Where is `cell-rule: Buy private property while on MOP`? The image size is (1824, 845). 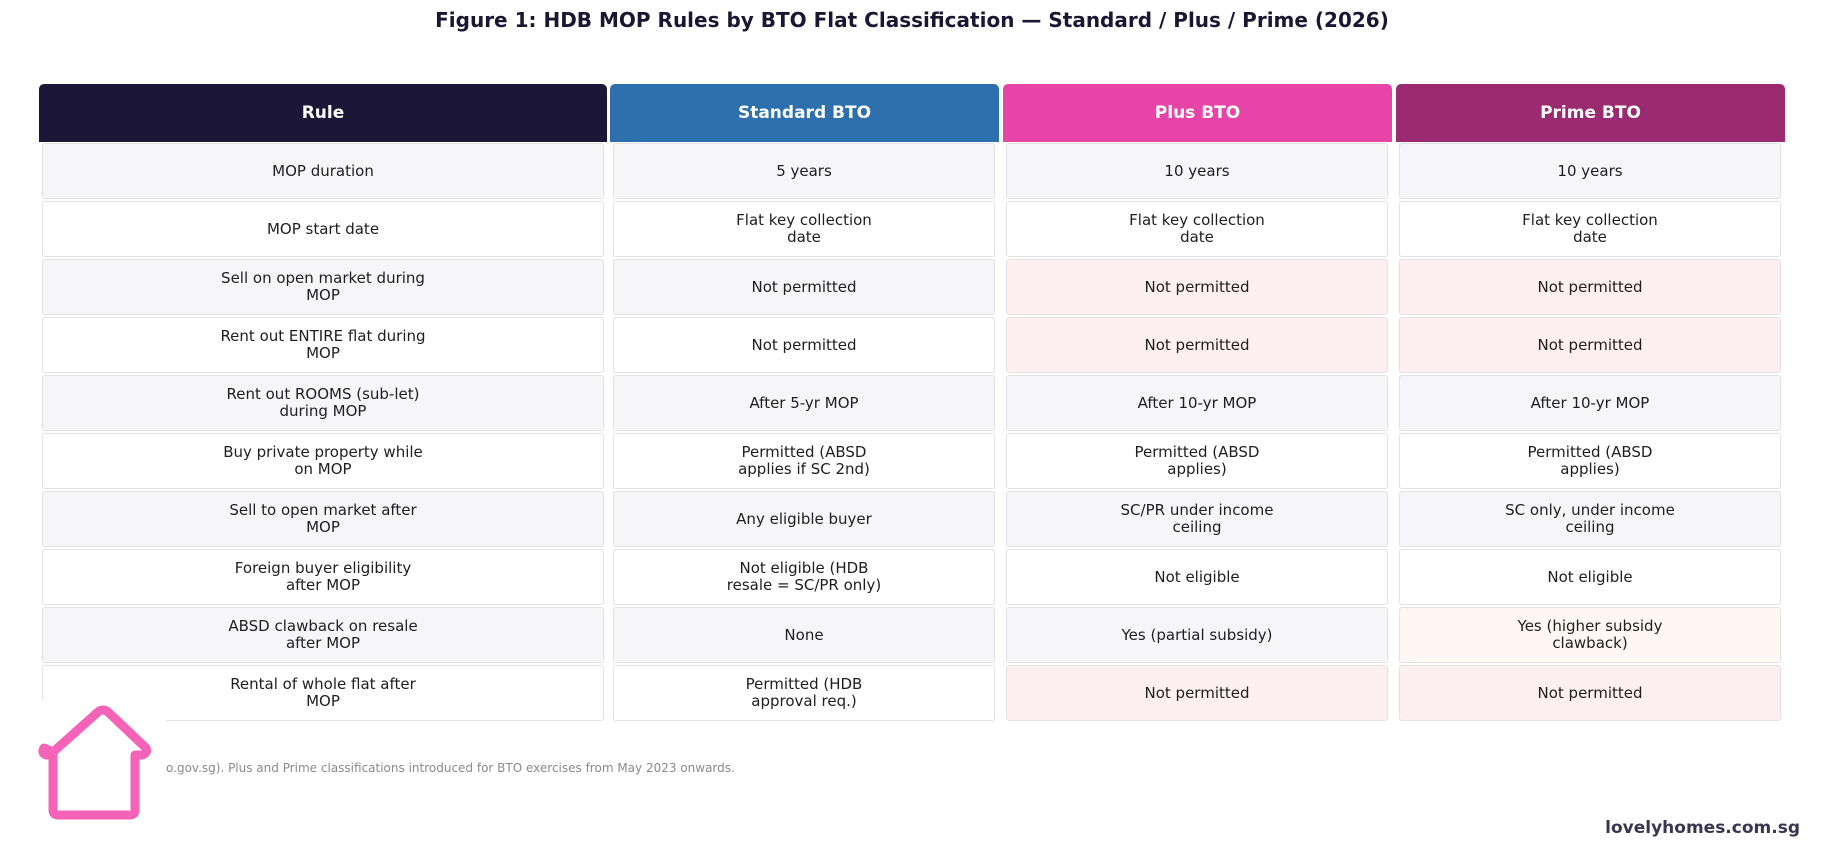
cell-rule: Buy private property while on MOP is located at coordinates (323, 461).